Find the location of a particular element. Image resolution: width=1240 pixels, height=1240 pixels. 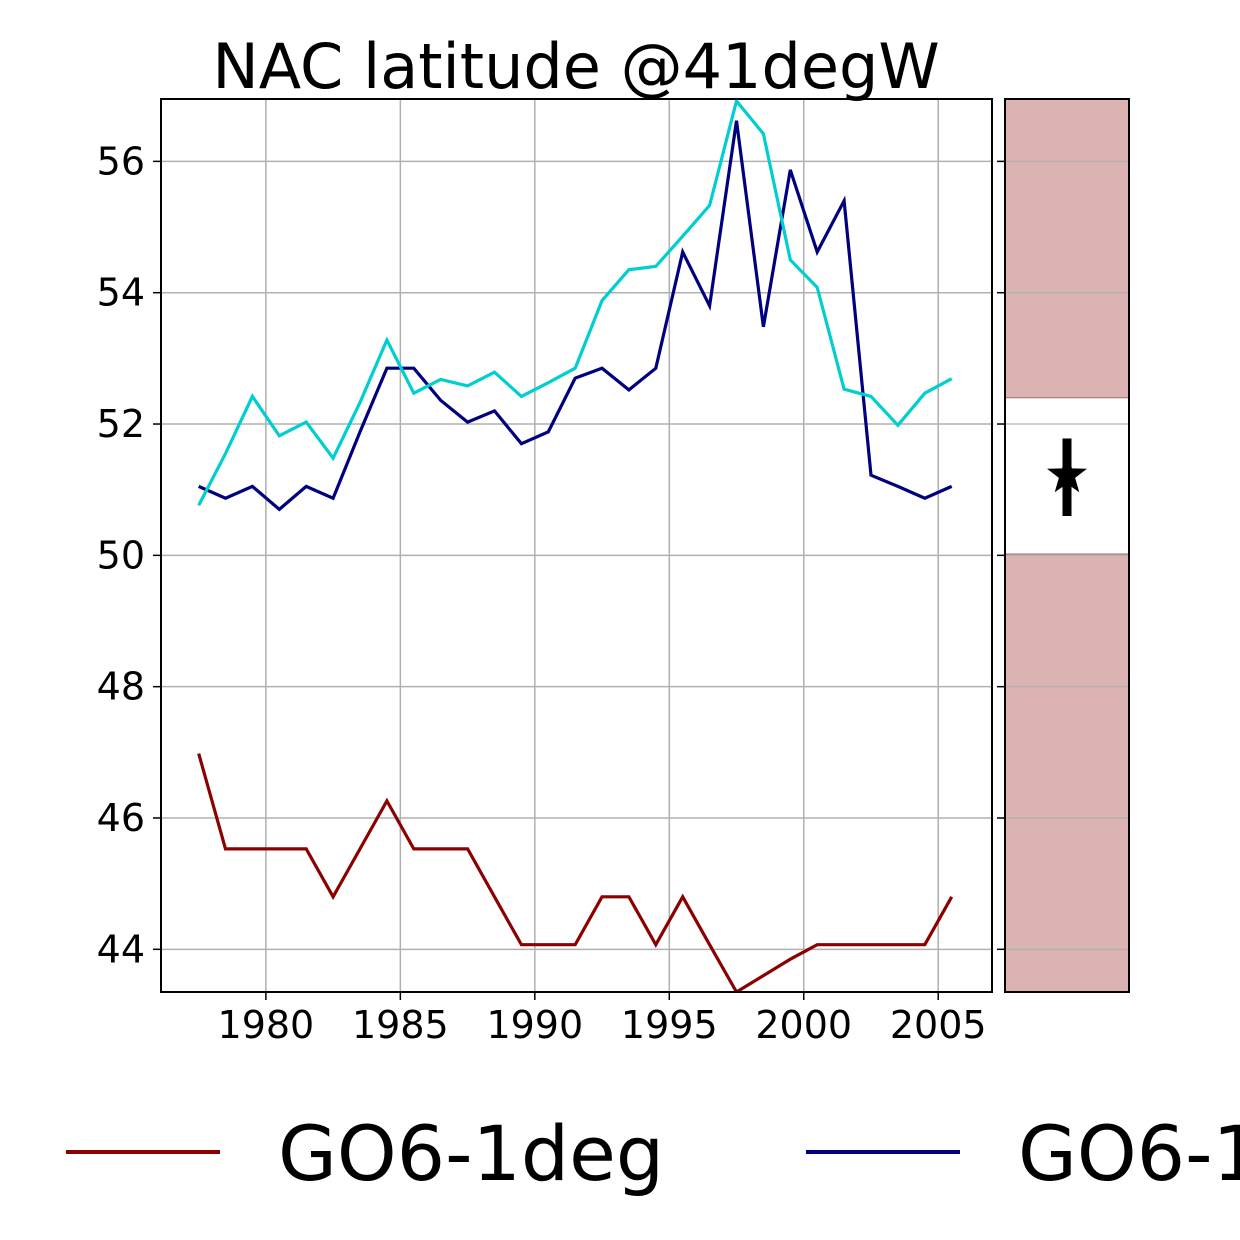

x-tick-label: 1985 is located at coordinates (400, 1025).